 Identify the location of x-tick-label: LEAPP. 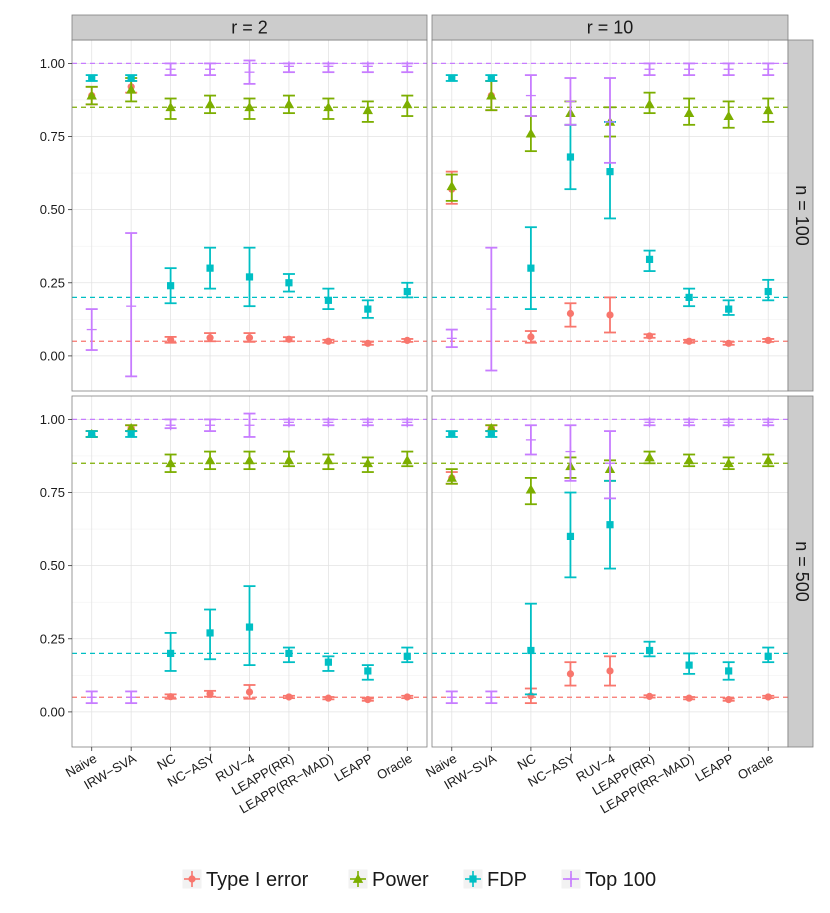
(354, 768).